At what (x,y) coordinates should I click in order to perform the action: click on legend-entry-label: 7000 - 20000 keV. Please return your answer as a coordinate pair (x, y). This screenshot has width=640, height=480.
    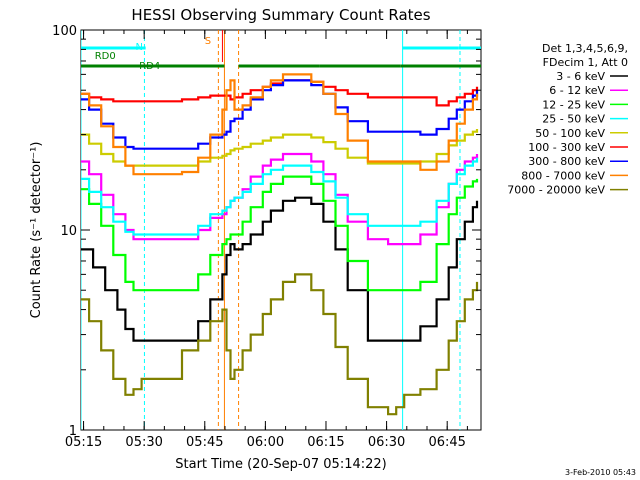
    Looking at the image, I should click on (556, 190).